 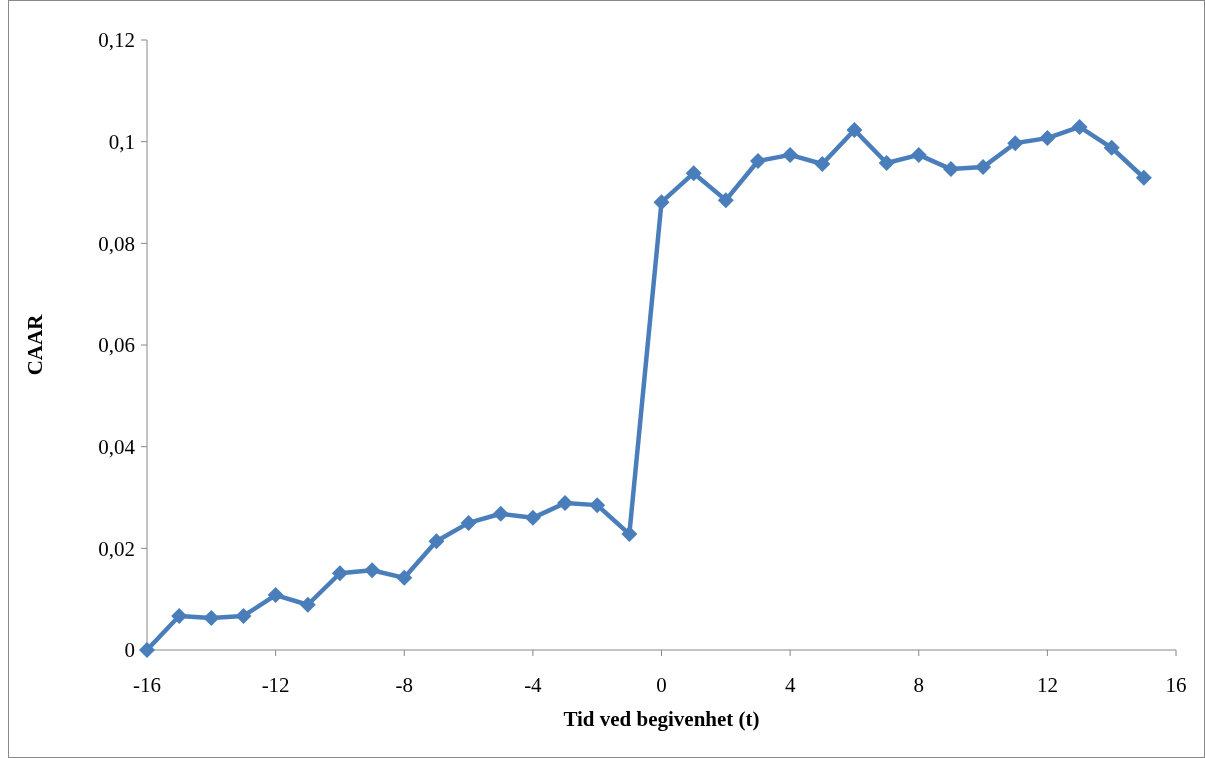 What do you see at coordinates (147, 685) in the screenshot?
I see `x-tick-label: -16` at bounding box center [147, 685].